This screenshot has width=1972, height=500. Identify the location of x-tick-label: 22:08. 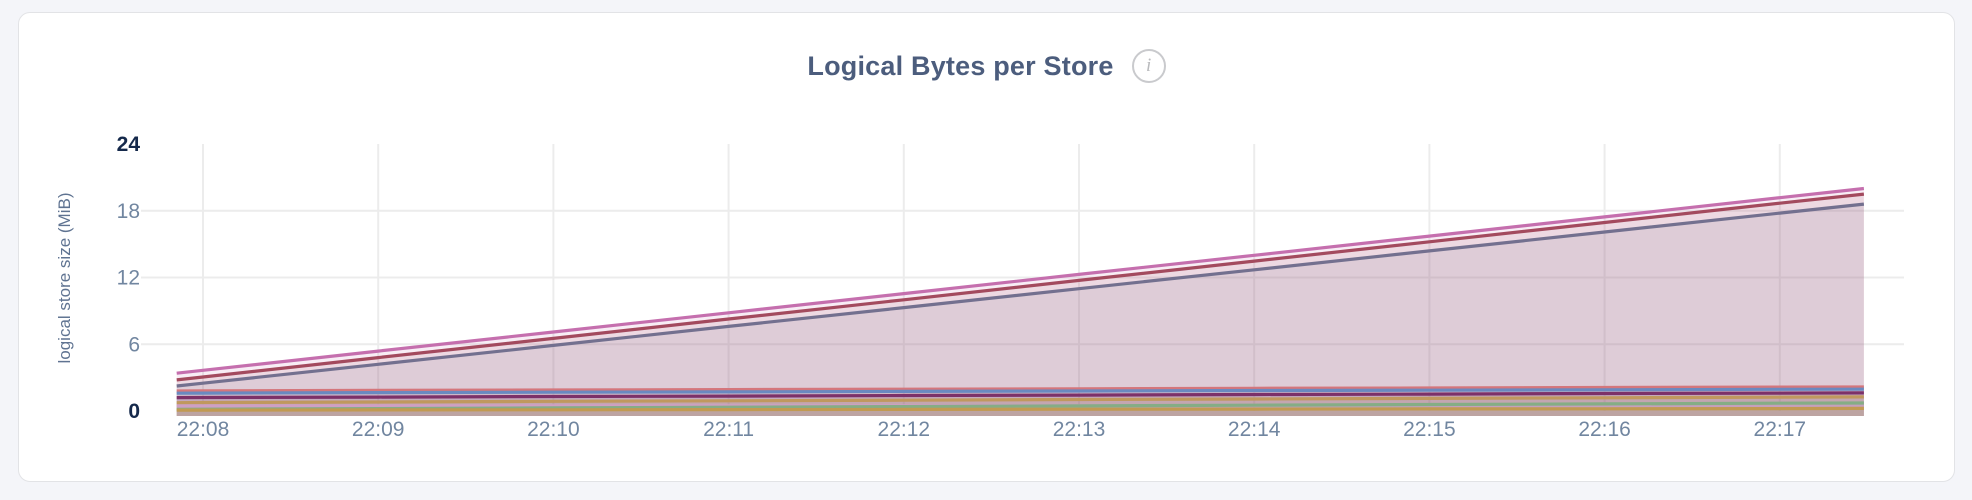
(203, 429).